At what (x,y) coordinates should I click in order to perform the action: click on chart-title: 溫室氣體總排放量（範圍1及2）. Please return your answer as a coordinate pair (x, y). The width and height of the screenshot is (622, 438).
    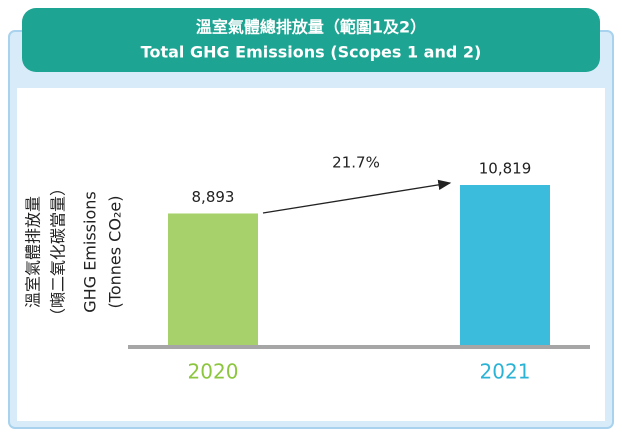
    Looking at the image, I should click on (311, 27).